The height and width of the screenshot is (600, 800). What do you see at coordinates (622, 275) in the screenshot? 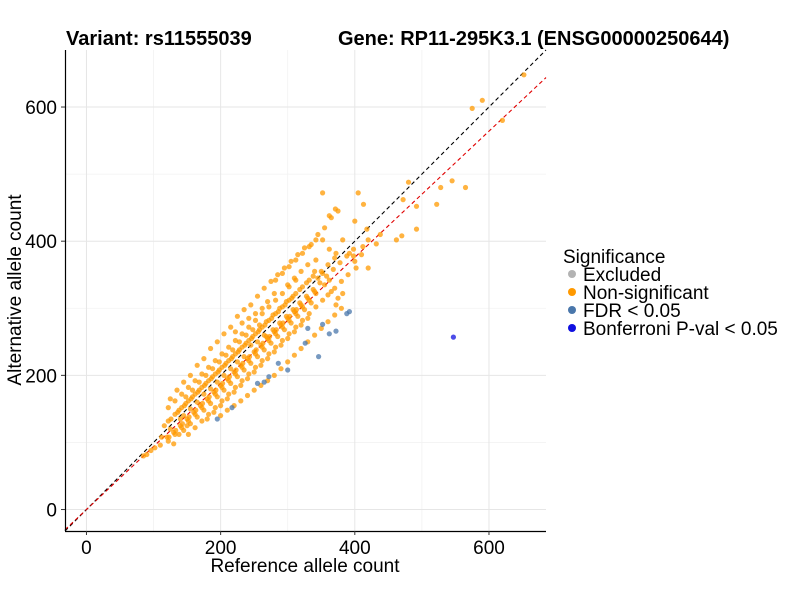
I see `legend-label: Excluded` at bounding box center [622, 275].